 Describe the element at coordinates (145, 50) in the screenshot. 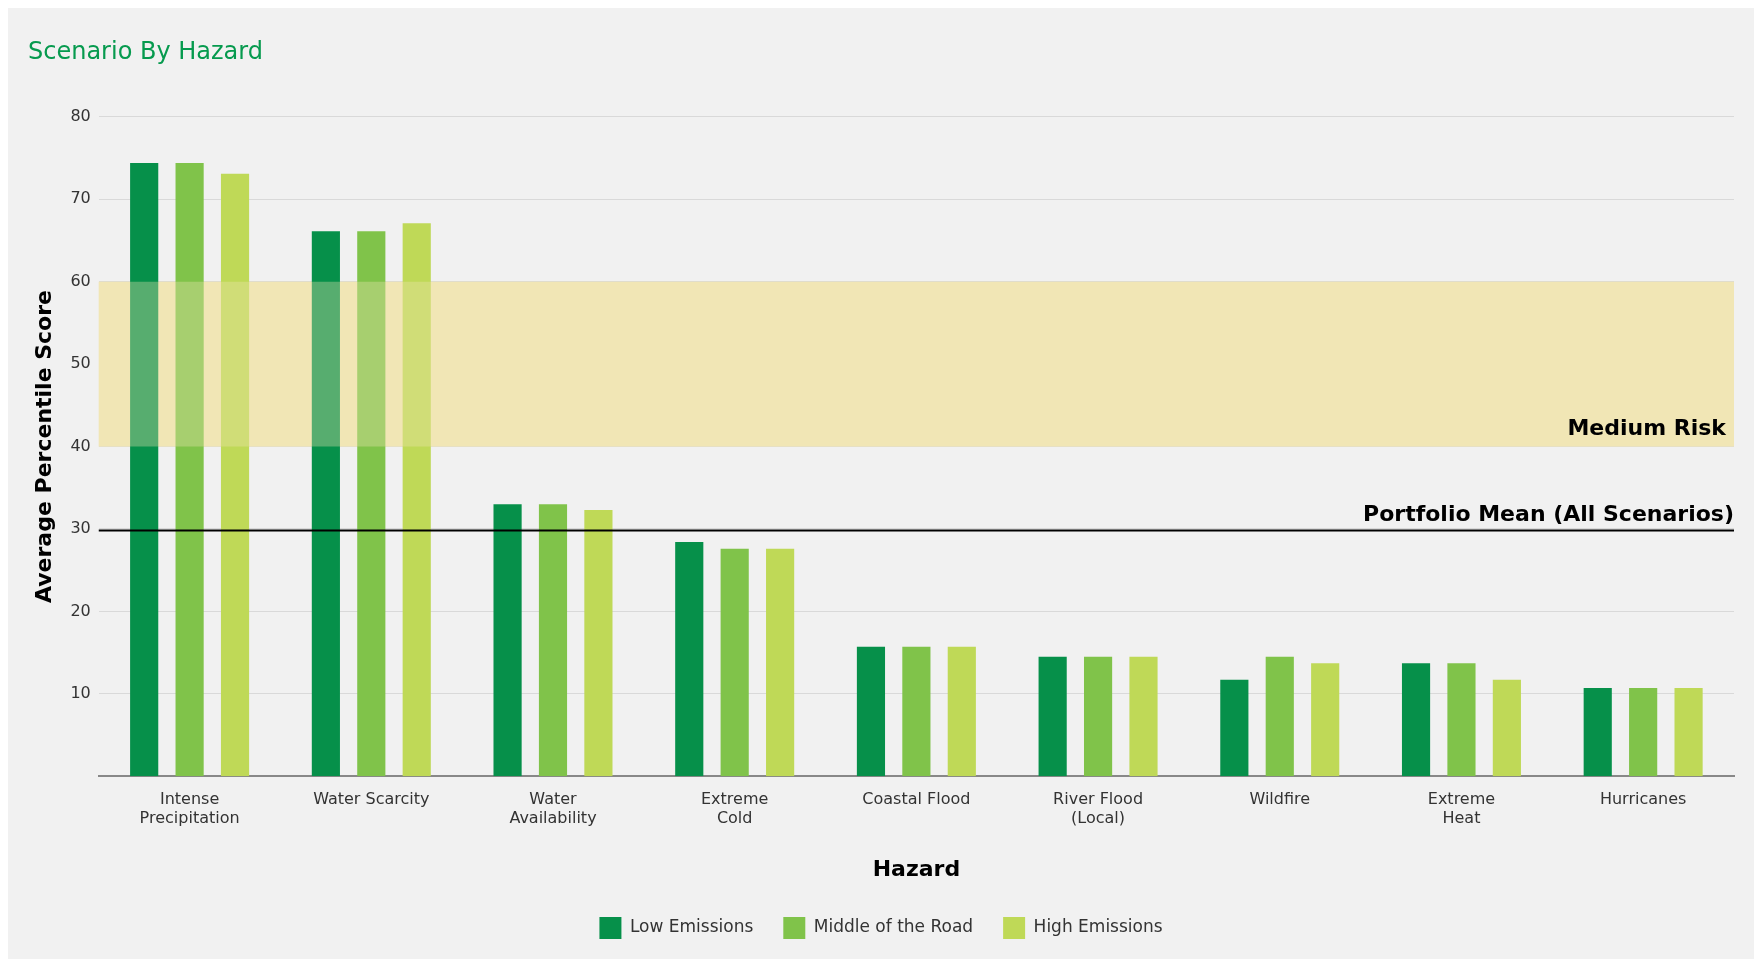

I see `chart-title: Scenario By Hazard` at that location.